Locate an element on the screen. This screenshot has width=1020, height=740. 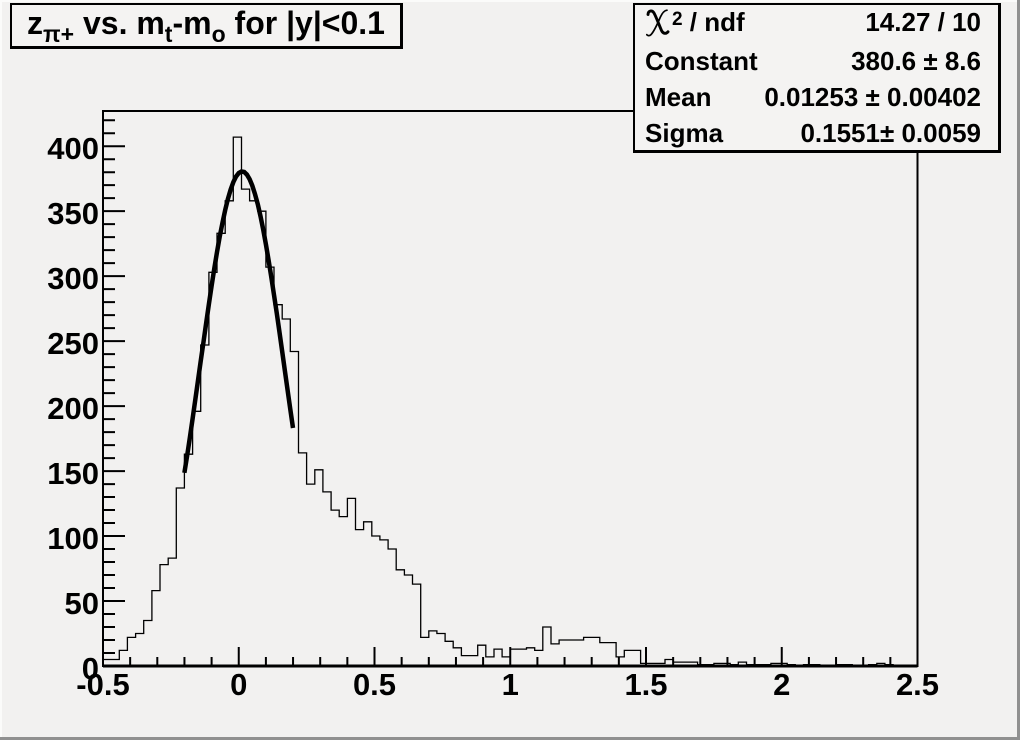
svg-text: 0.5 is located at coordinates (374, 684).